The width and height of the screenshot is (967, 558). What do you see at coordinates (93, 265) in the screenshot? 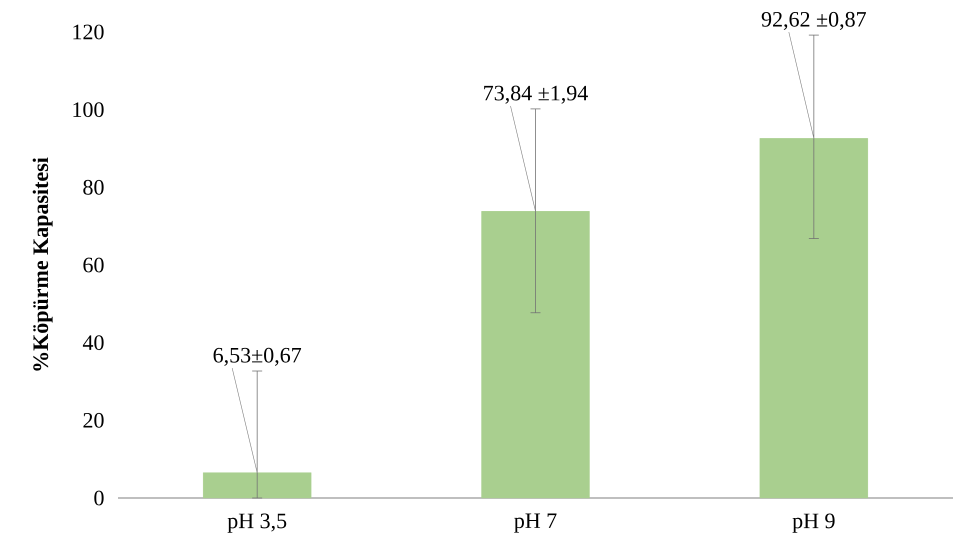
I see `y-tick-label: 60` at bounding box center [93, 265].